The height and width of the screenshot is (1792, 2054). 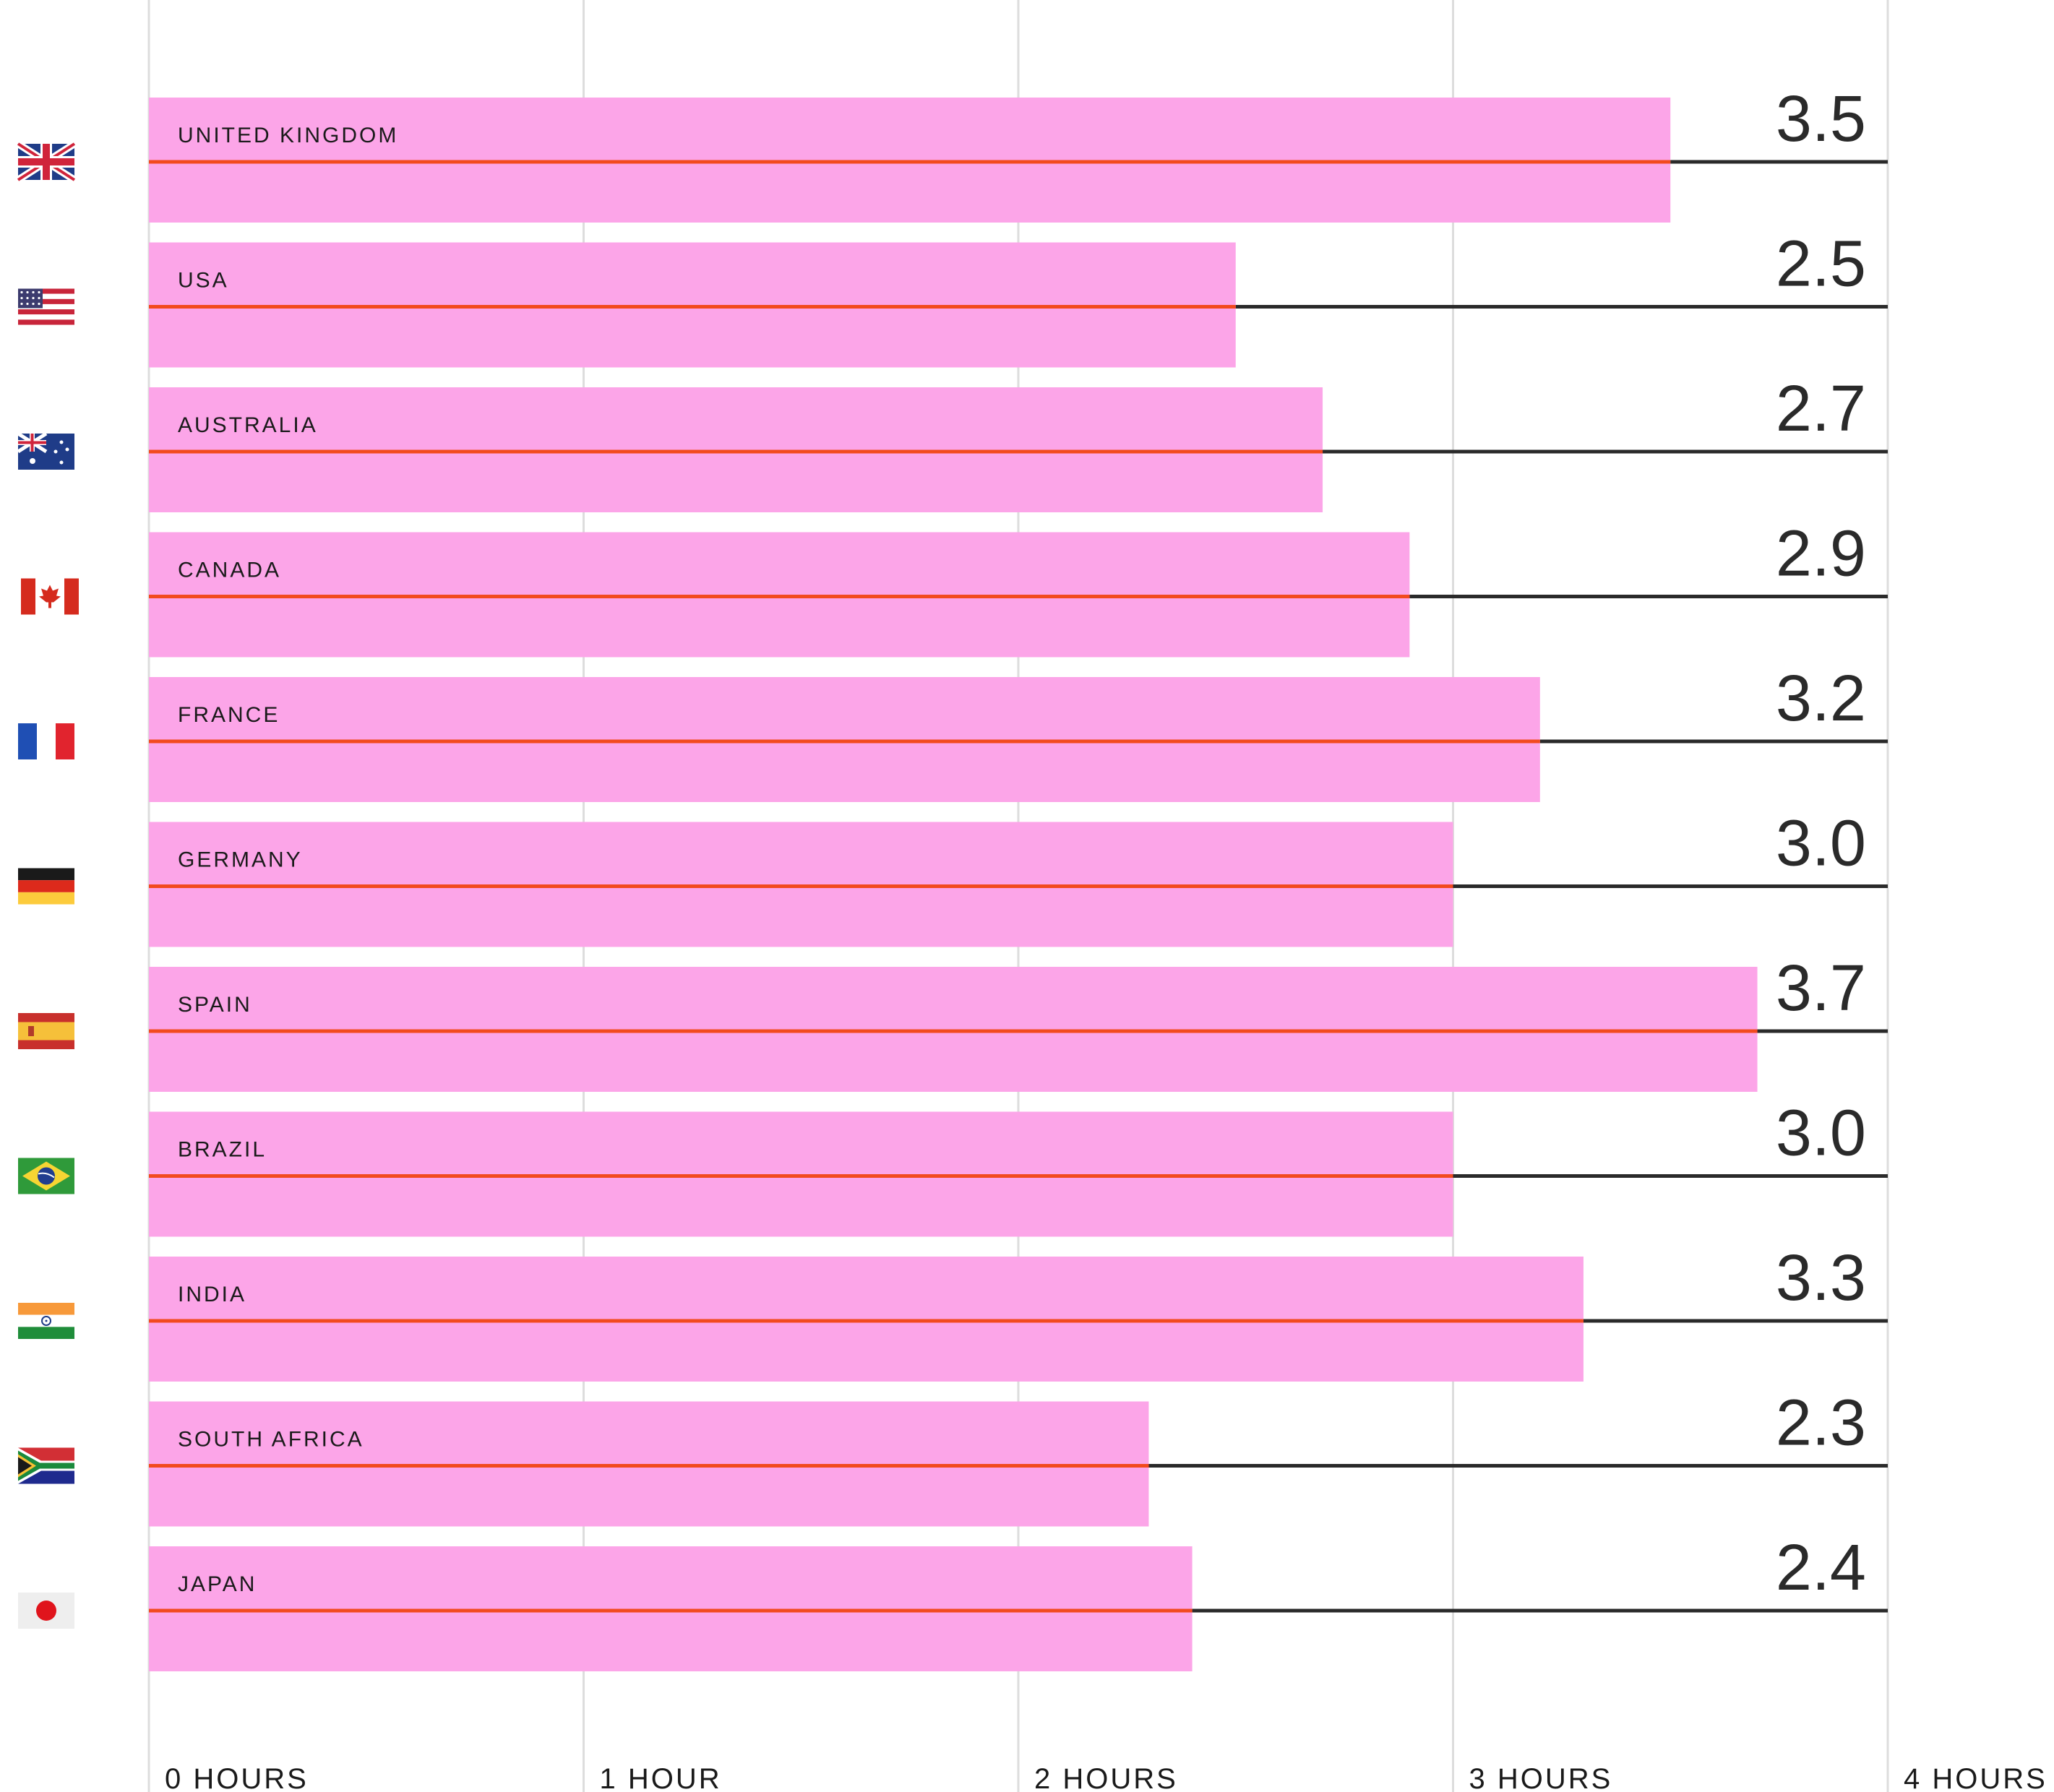 I want to click on bar-row: CANADA 2.9, so click(x=1018, y=588).